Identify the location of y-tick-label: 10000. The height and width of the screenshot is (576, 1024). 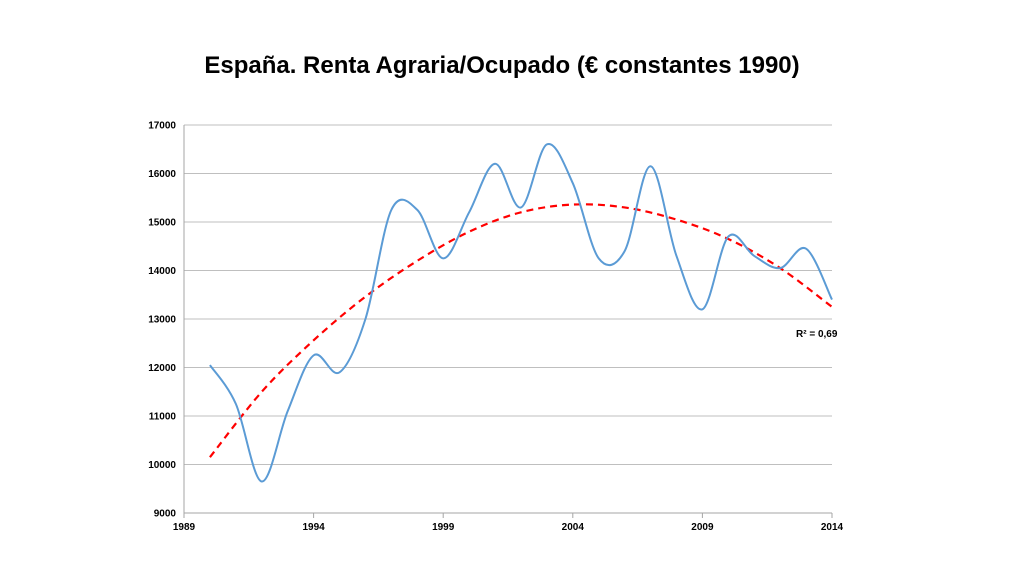
(162, 465).